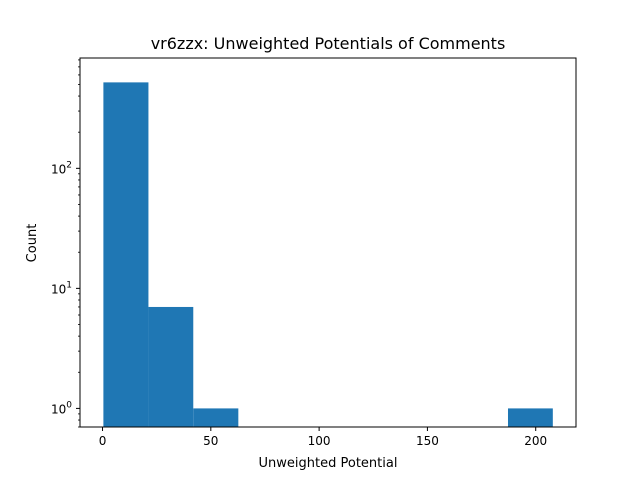 The image size is (640, 484). What do you see at coordinates (61, 288) in the screenshot?
I see `y-tick-label-1: 10¹` at bounding box center [61, 288].